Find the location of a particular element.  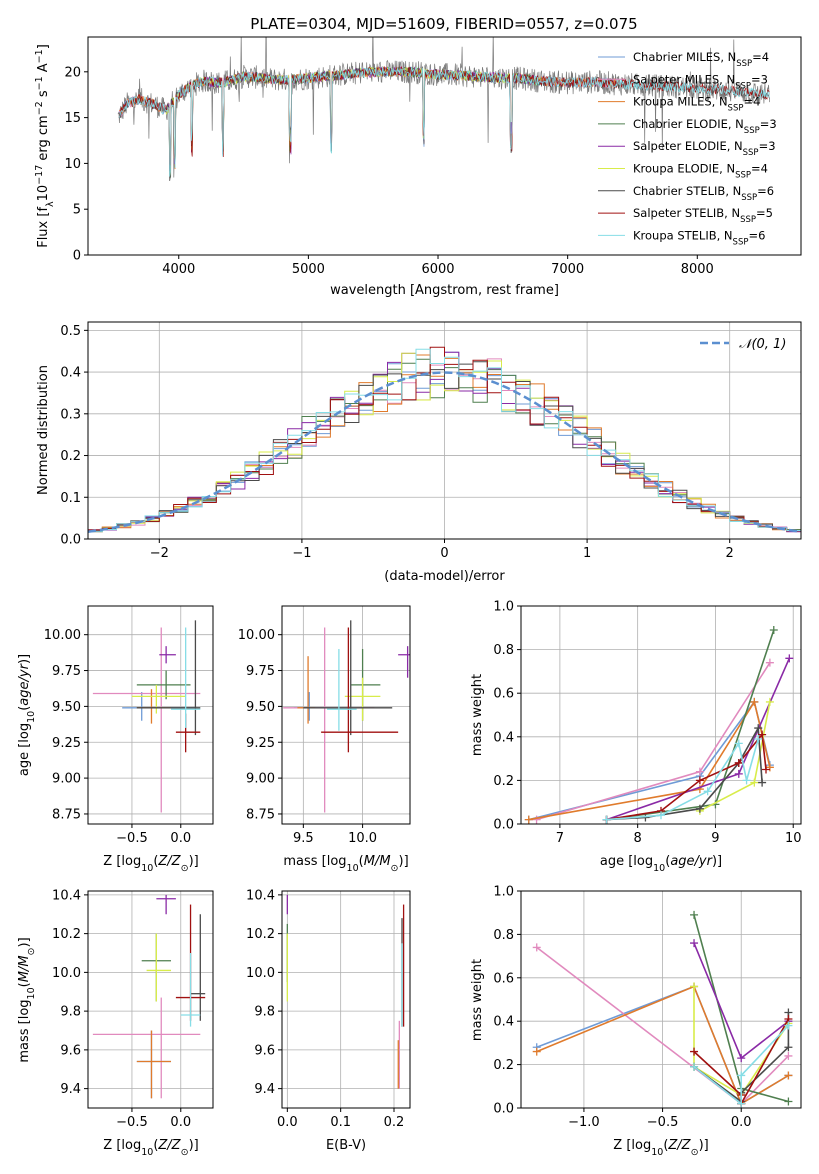

y-tick-label: 9.6 is located at coordinates (70, 1050).